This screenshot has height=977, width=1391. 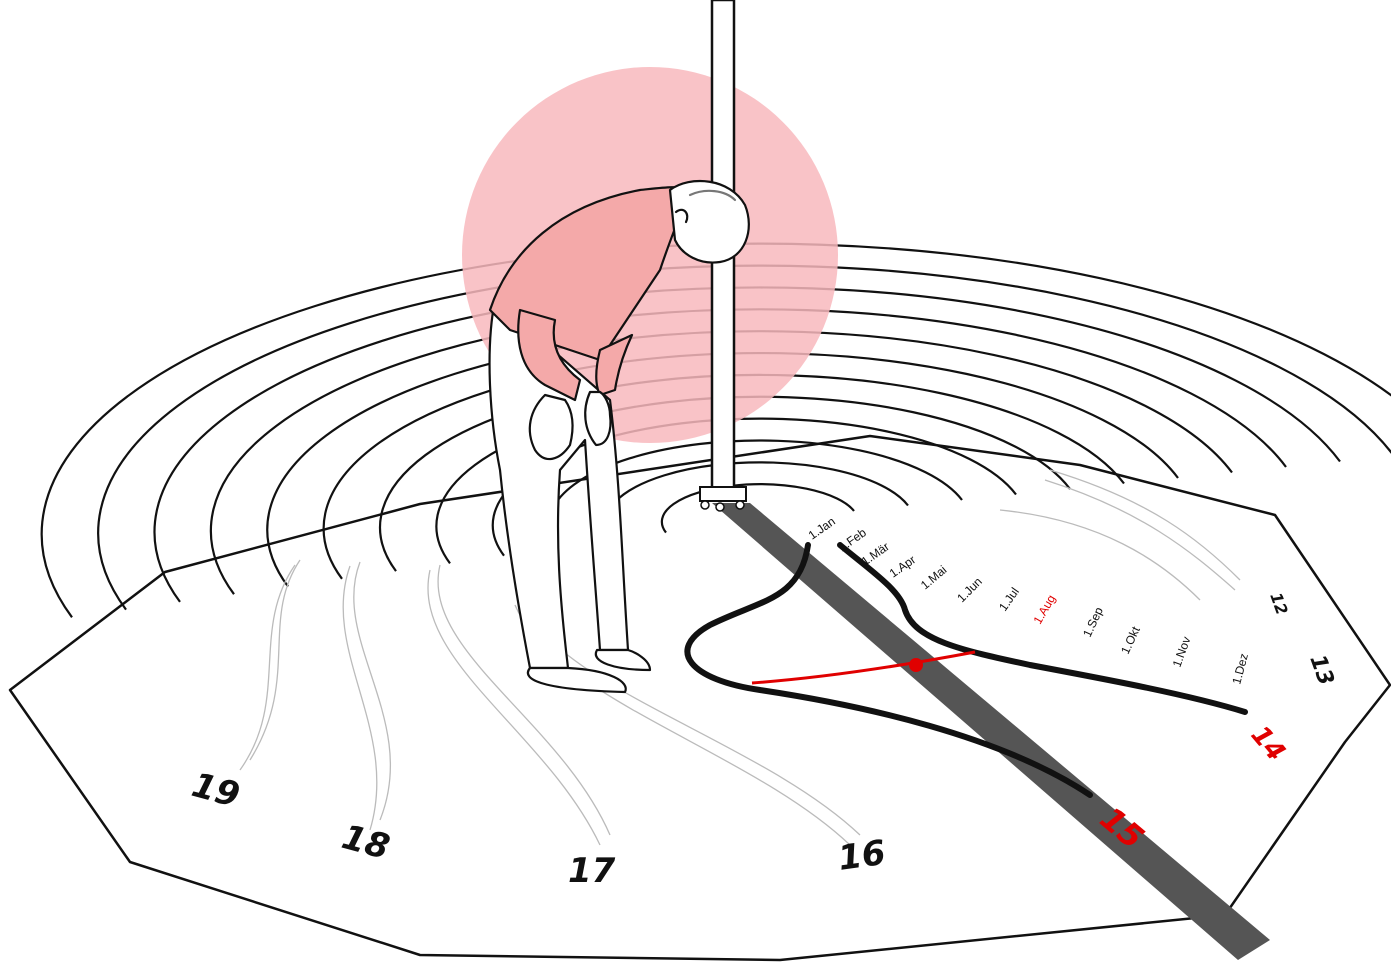 I want to click on person-bending-over-icon, so click(x=619, y=436).